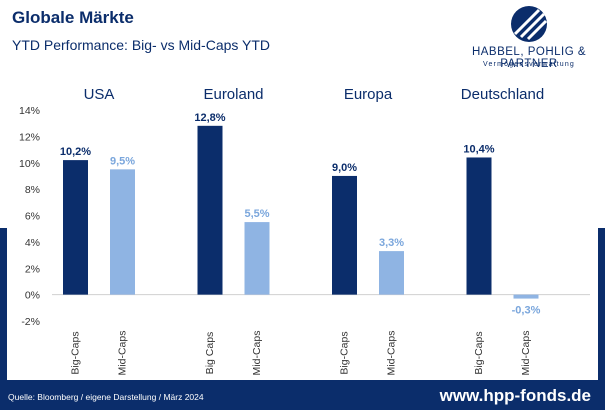 The height and width of the screenshot is (410, 605). What do you see at coordinates (233, 94) in the screenshot?
I see `group-label: Euroland` at bounding box center [233, 94].